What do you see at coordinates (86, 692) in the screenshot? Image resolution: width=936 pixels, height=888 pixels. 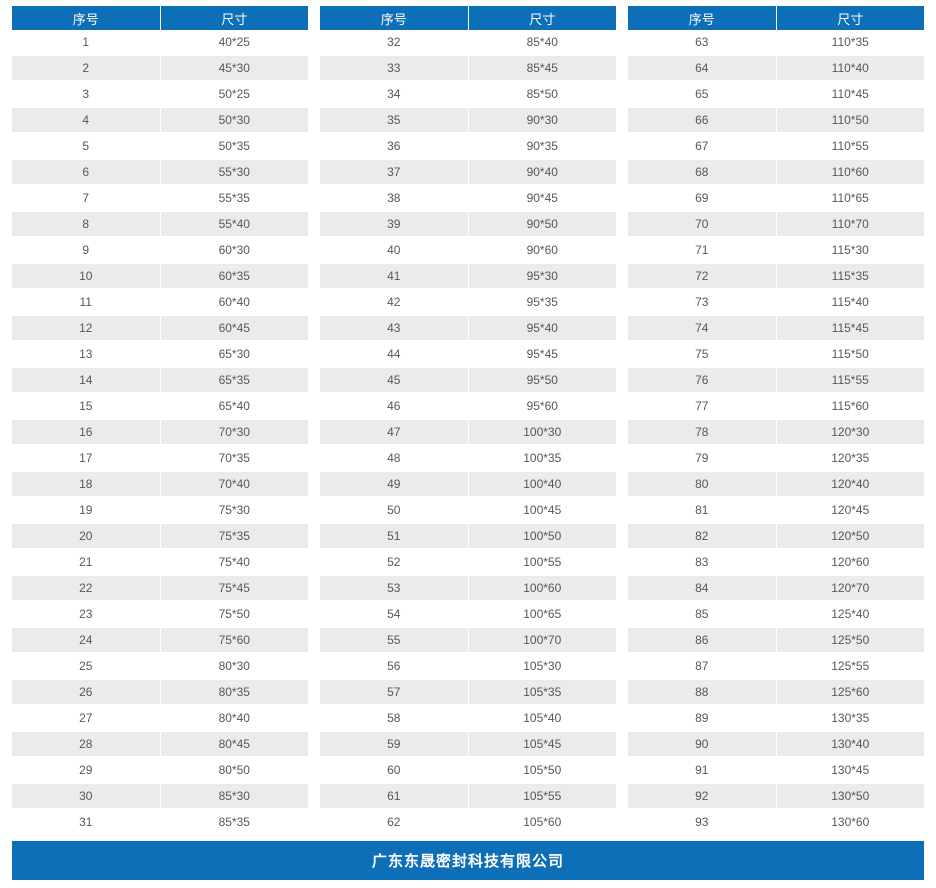 I see `serial-cell: 26` at bounding box center [86, 692].